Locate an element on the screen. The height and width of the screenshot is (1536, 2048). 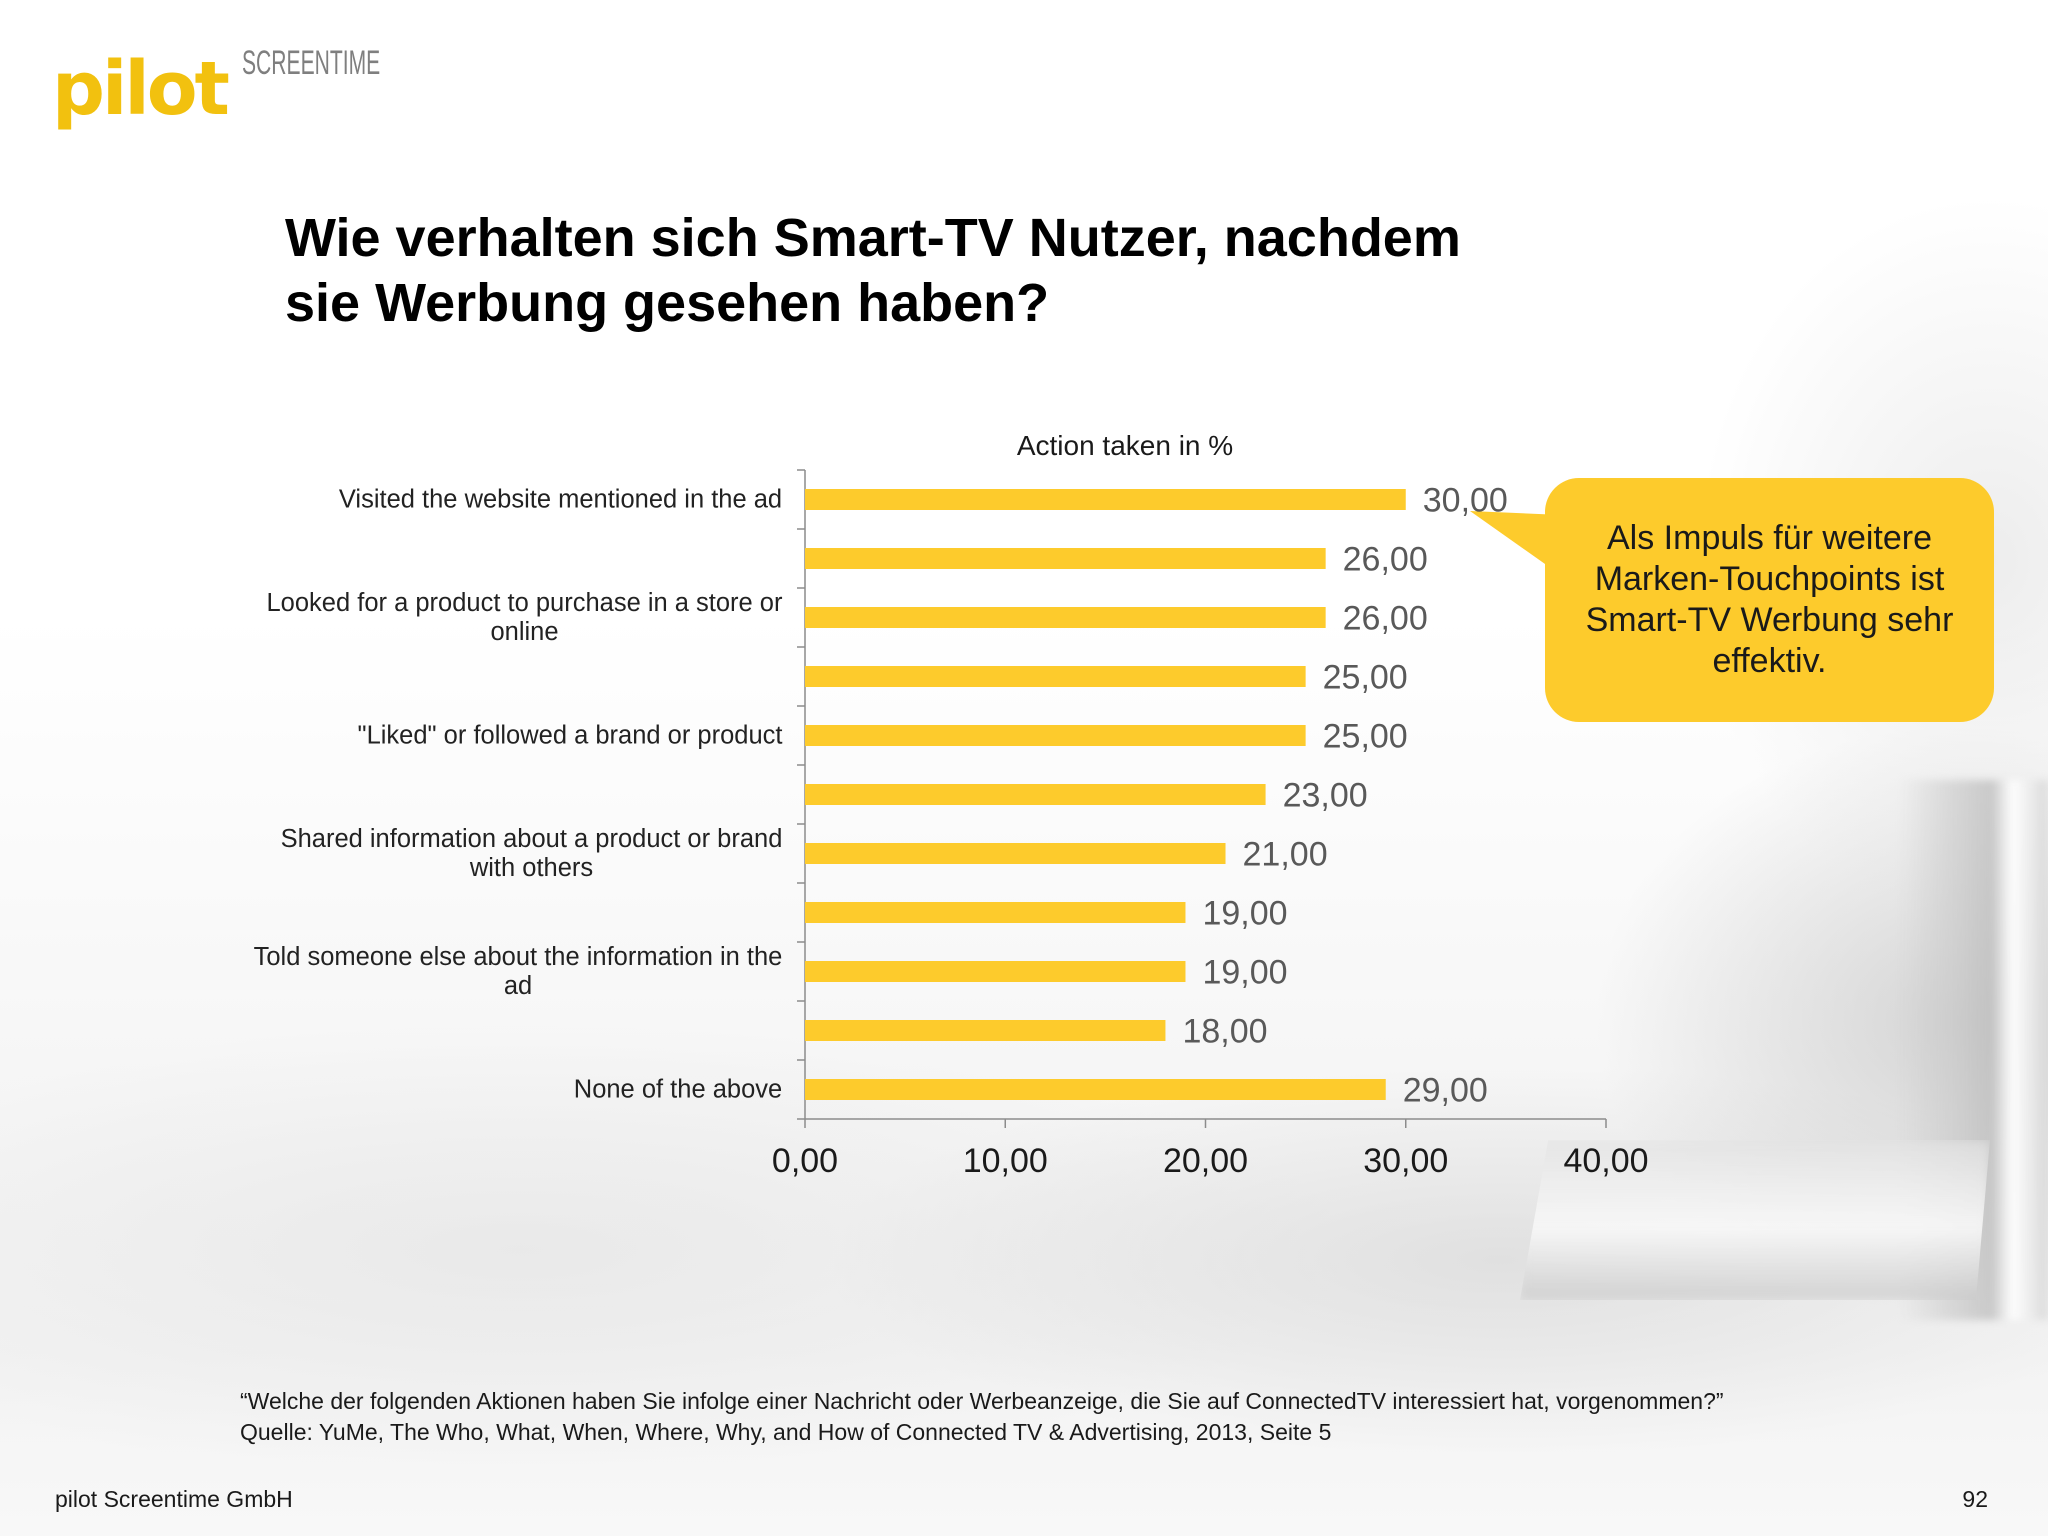
chart-title: Action taken in % is located at coordinates (1125, 445).